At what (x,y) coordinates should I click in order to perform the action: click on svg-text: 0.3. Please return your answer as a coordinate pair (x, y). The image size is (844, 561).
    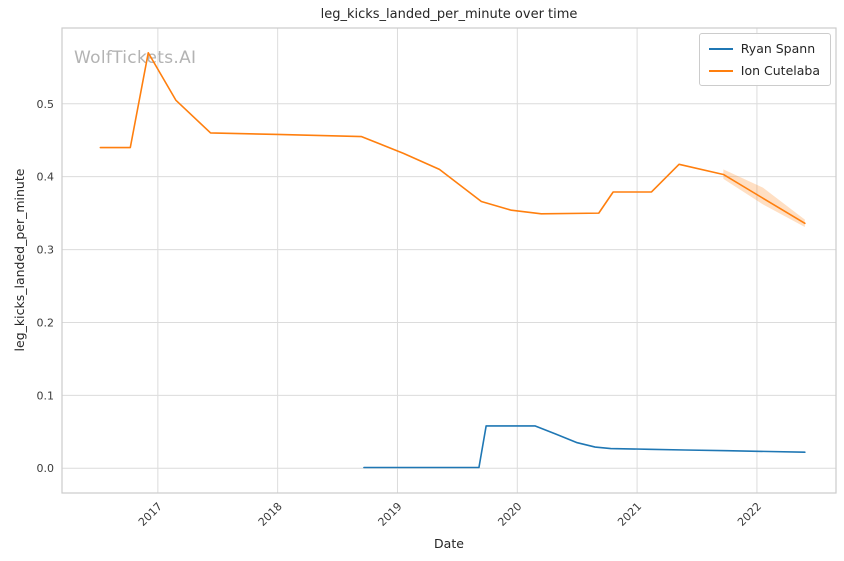
    Looking at the image, I should click on (46, 250).